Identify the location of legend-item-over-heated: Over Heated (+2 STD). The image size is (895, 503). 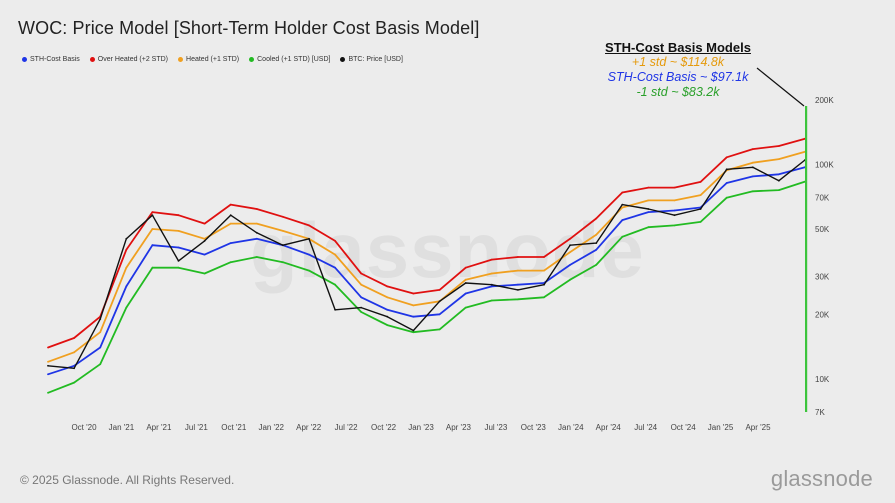
(129, 59).